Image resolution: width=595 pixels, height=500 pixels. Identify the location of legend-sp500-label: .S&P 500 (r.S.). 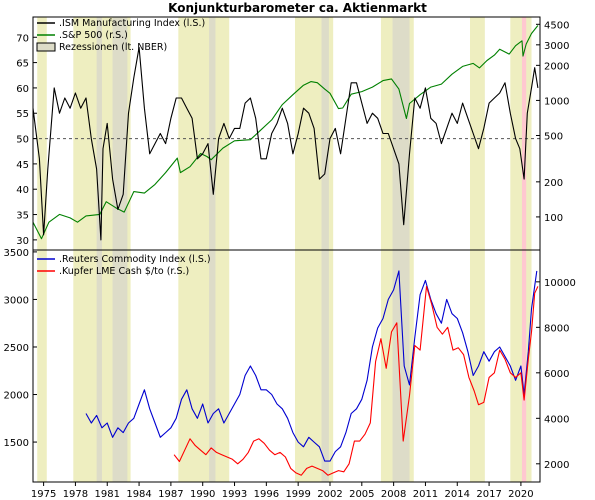
(93, 35).